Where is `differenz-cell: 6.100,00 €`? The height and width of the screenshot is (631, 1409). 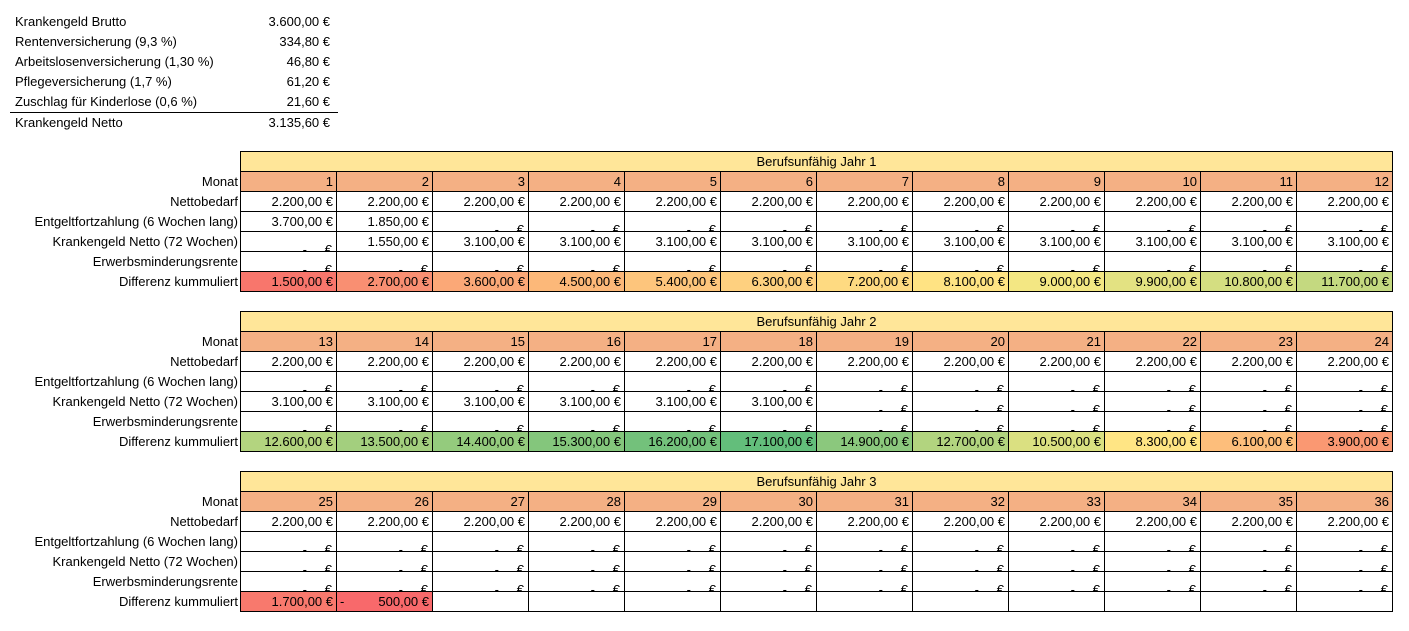 differenz-cell: 6.100,00 € is located at coordinates (1248, 441).